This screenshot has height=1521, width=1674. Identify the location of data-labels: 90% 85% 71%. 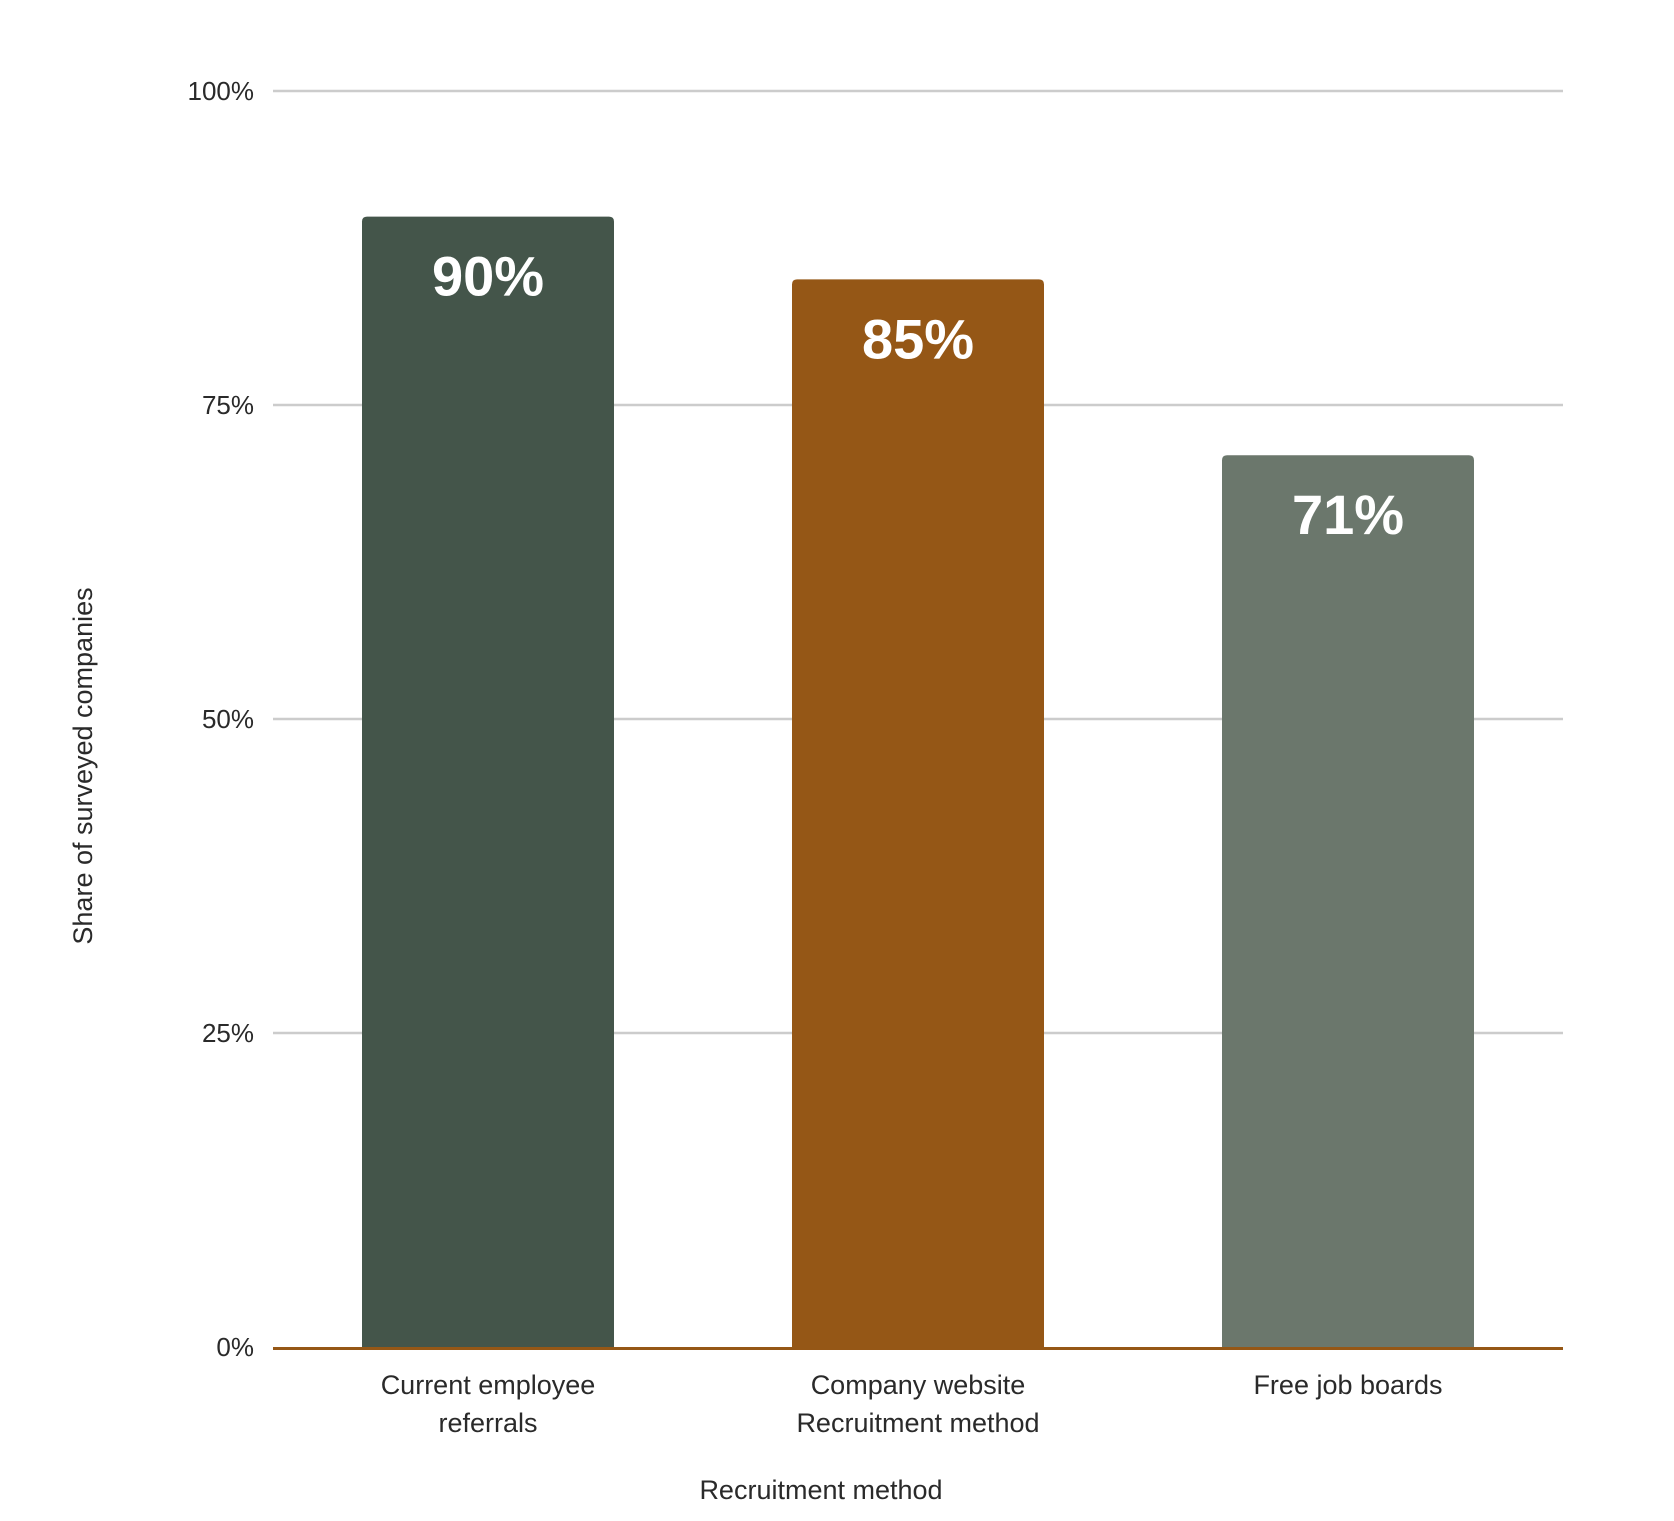
(918, 396).